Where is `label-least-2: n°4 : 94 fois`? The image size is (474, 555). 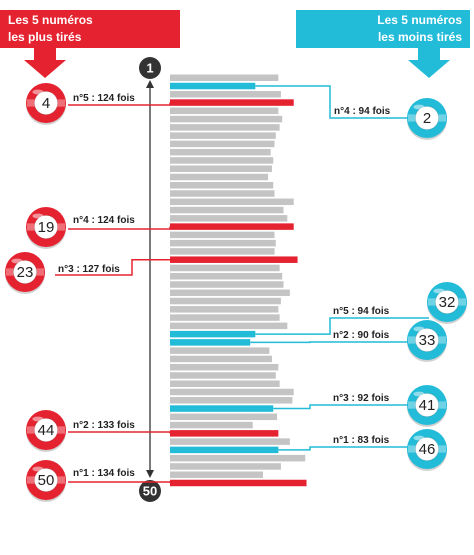
label-least-2: n°4 : 94 fois is located at coordinates (362, 111).